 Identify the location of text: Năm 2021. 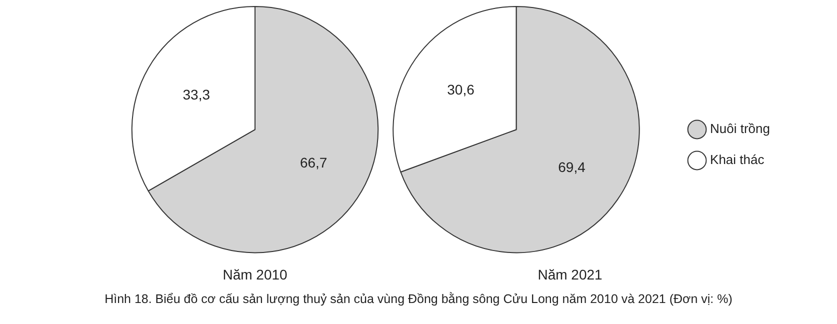
(570, 274).